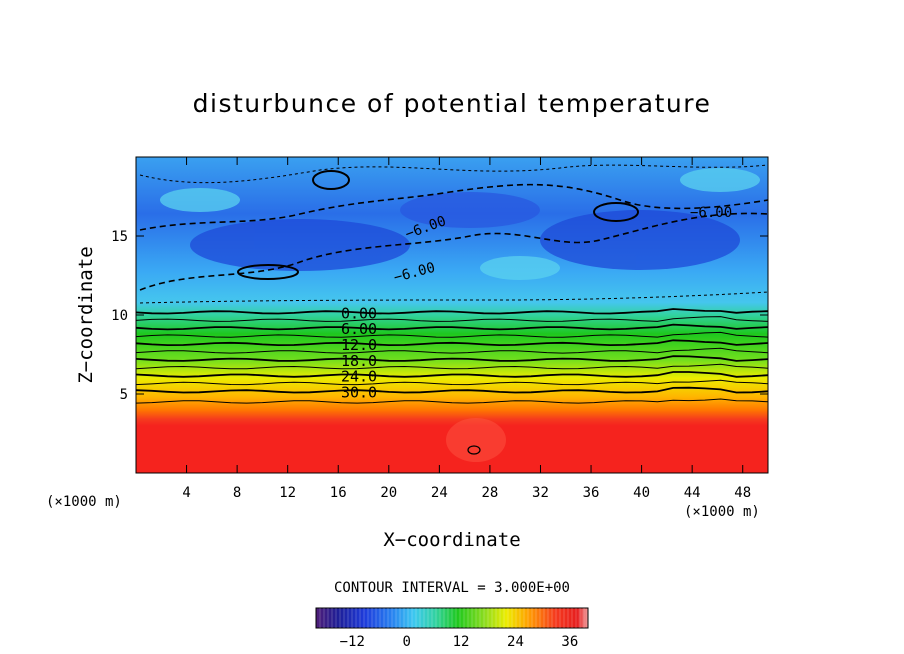  What do you see at coordinates (476, 440) in the screenshot?
I see `light-blob` at bounding box center [476, 440].